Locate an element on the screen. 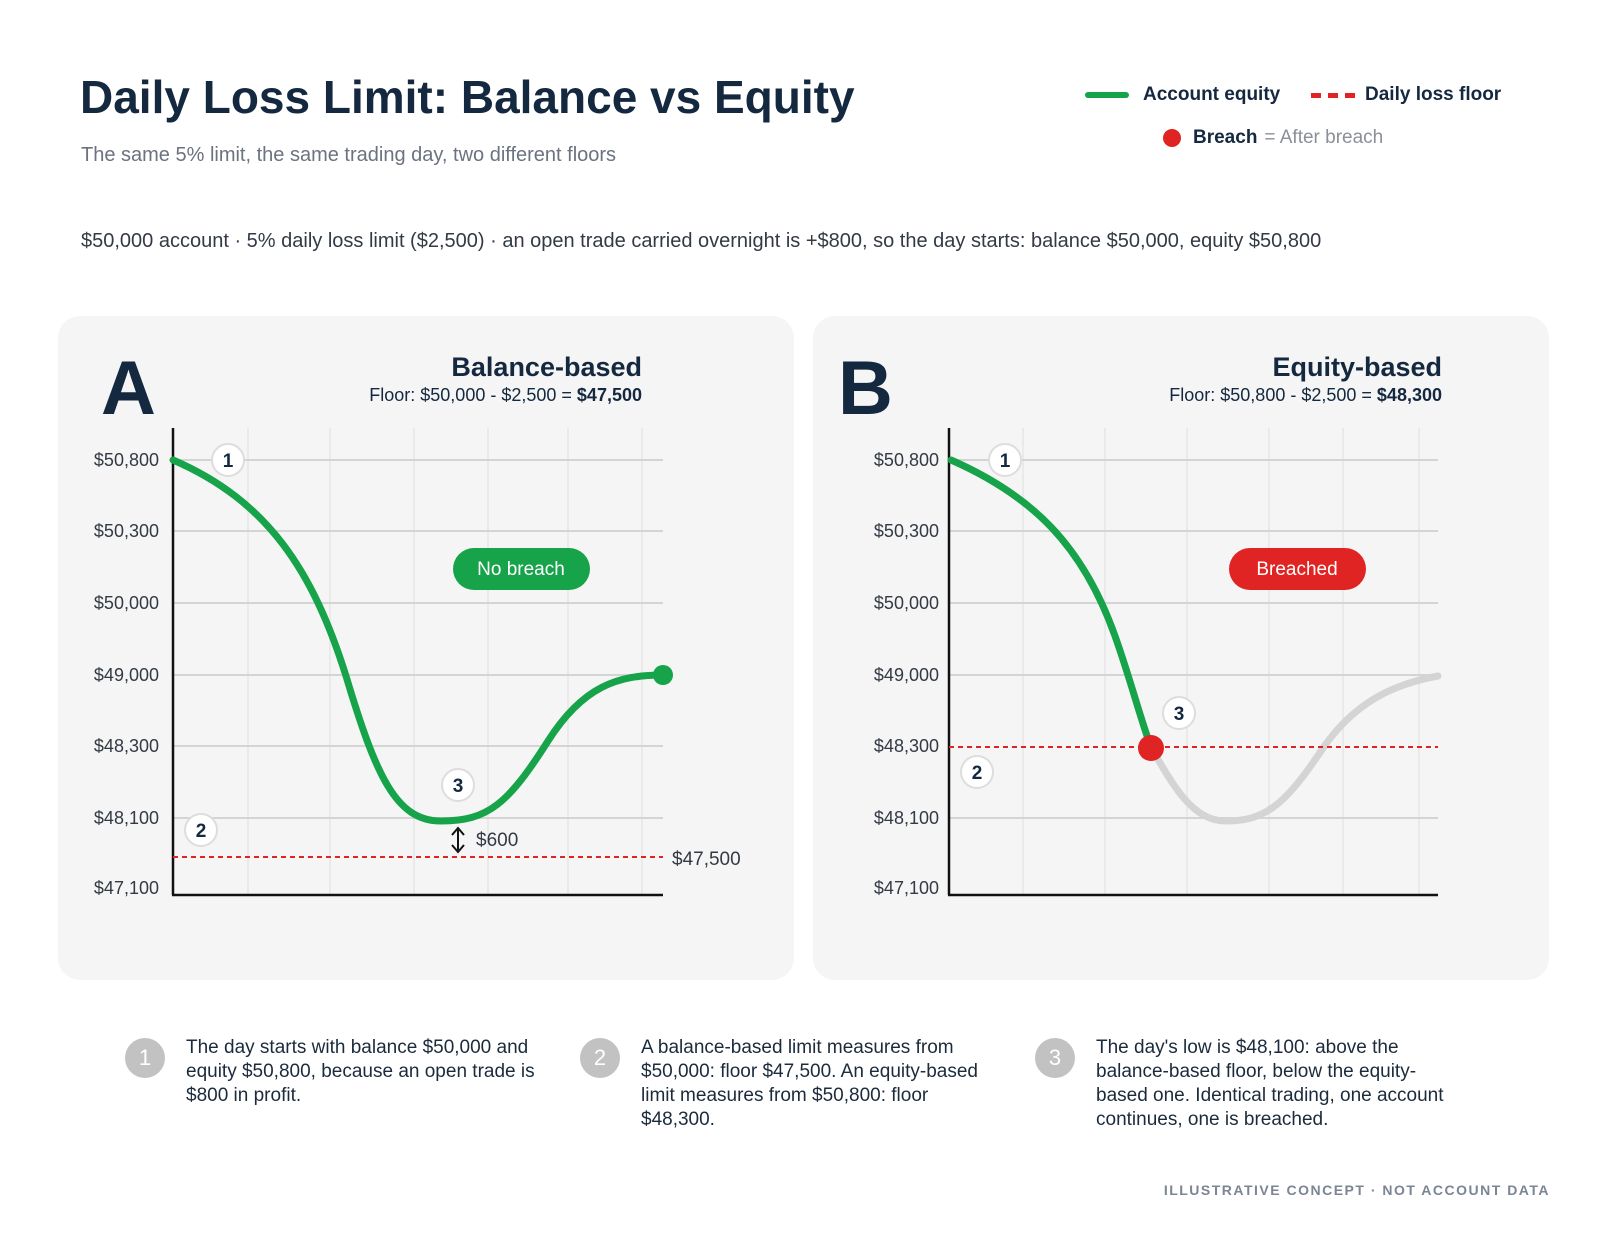  legend-breach: Breach = After breach is located at coordinates (1273, 138).